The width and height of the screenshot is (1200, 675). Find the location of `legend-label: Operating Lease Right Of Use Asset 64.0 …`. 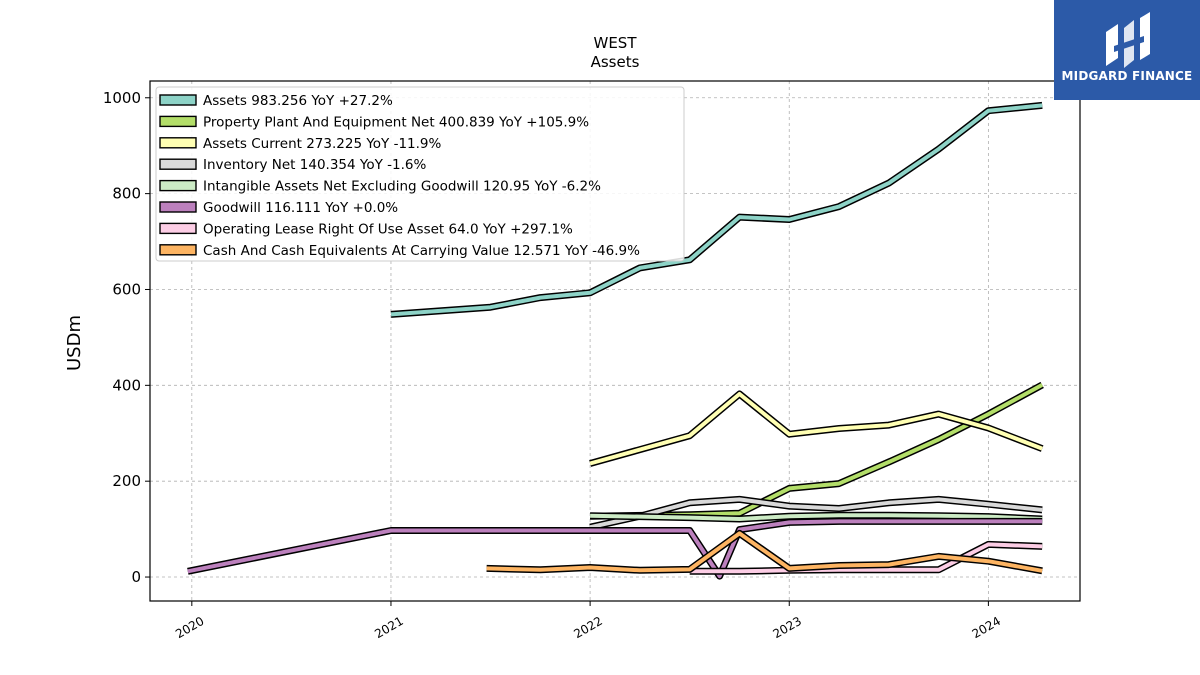

legend-label: Operating Lease Right Of Use Asset 64.0 … is located at coordinates (388, 229).